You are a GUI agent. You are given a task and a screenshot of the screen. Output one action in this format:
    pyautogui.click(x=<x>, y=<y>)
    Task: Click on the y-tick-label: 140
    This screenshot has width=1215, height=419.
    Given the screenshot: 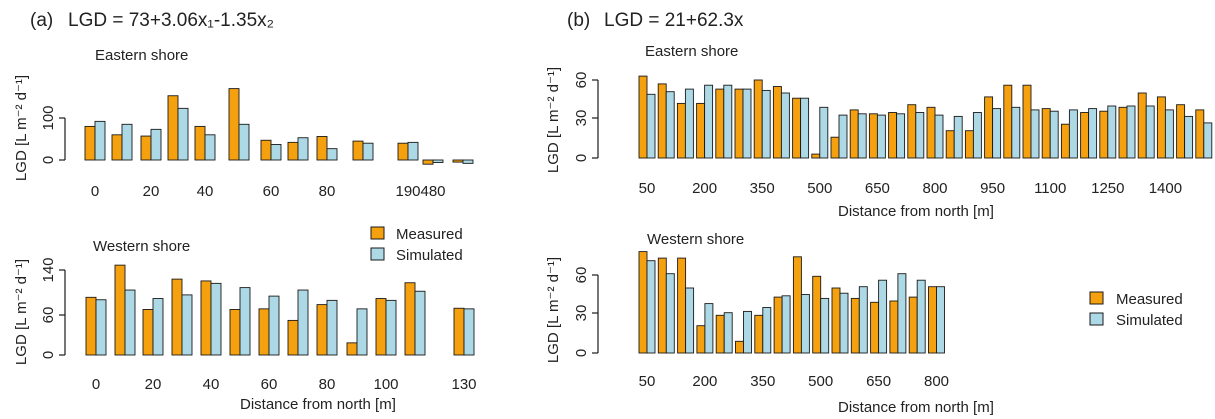 What is the action you would take?
    pyautogui.click(x=48, y=269)
    